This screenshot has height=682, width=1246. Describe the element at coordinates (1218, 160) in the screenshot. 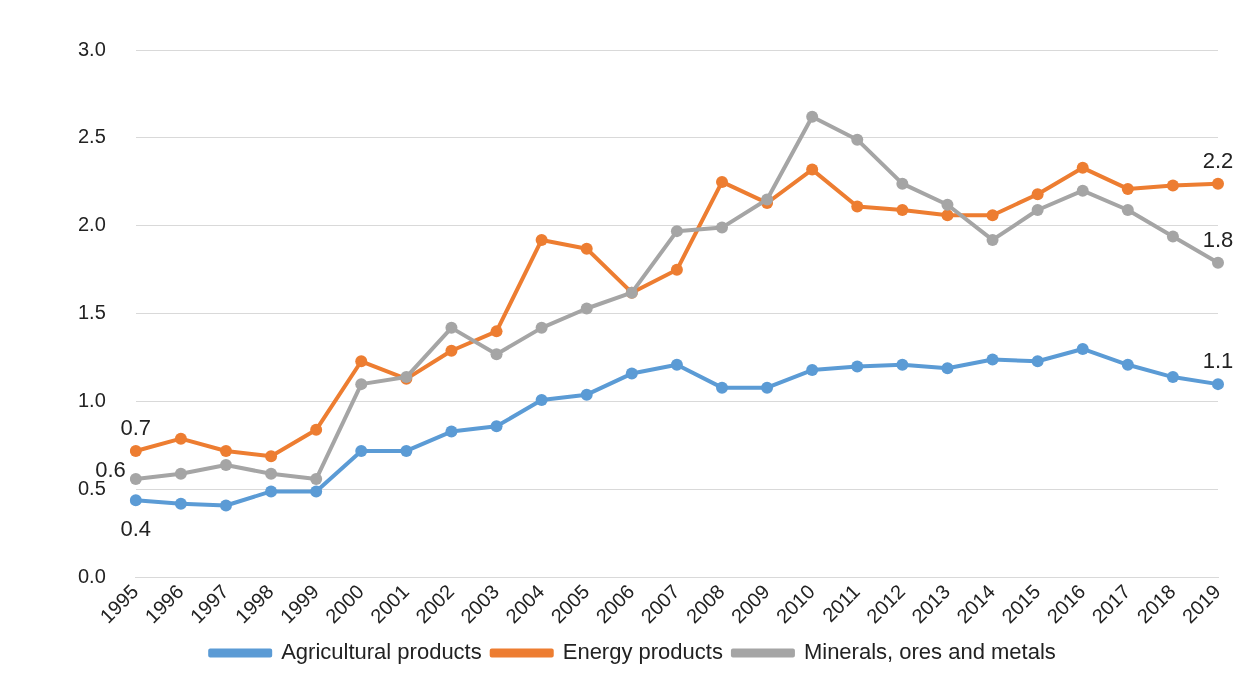

I see `data-label: 2.2` at that location.